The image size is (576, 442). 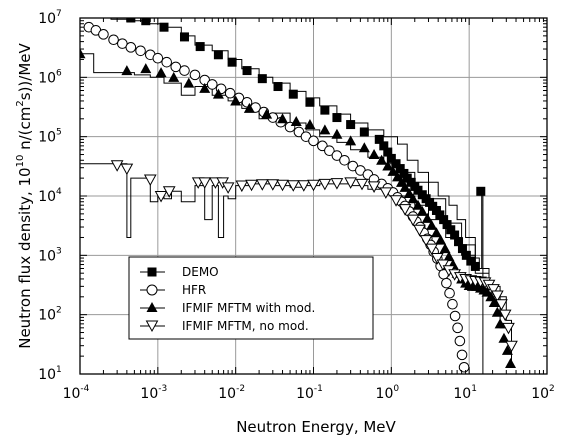 What do you see at coordinates (25, 131) in the screenshot?
I see `y-axis-title-unit: n/(cm` at bounding box center [25, 131].